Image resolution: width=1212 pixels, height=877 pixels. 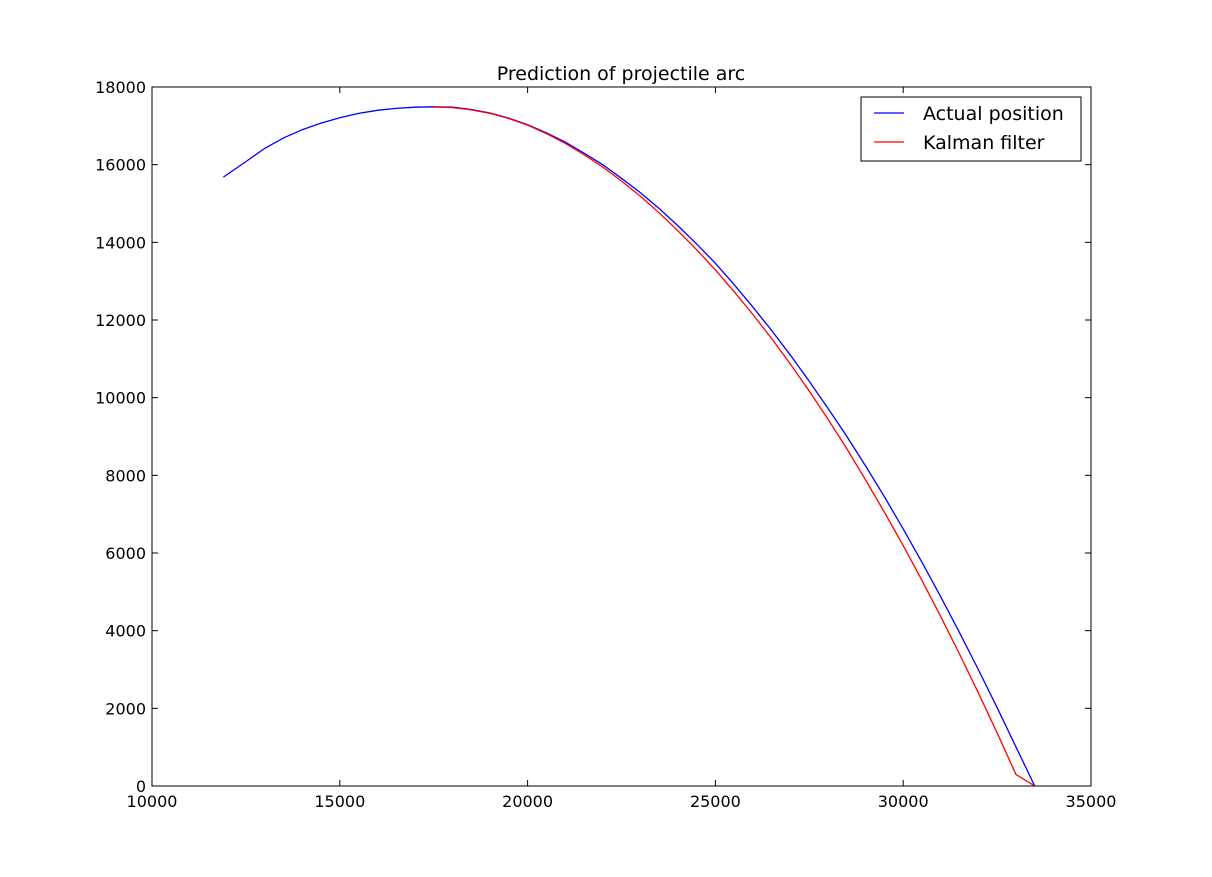 I want to click on y-tick-label: 2000, so click(x=125, y=708).